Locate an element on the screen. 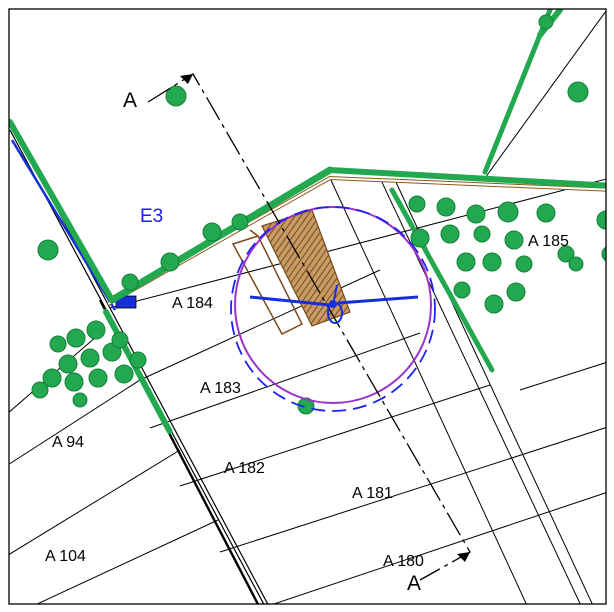 The width and height of the screenshot is (614, 612). setback-dashed-circle is located at coordinates (333, 309).